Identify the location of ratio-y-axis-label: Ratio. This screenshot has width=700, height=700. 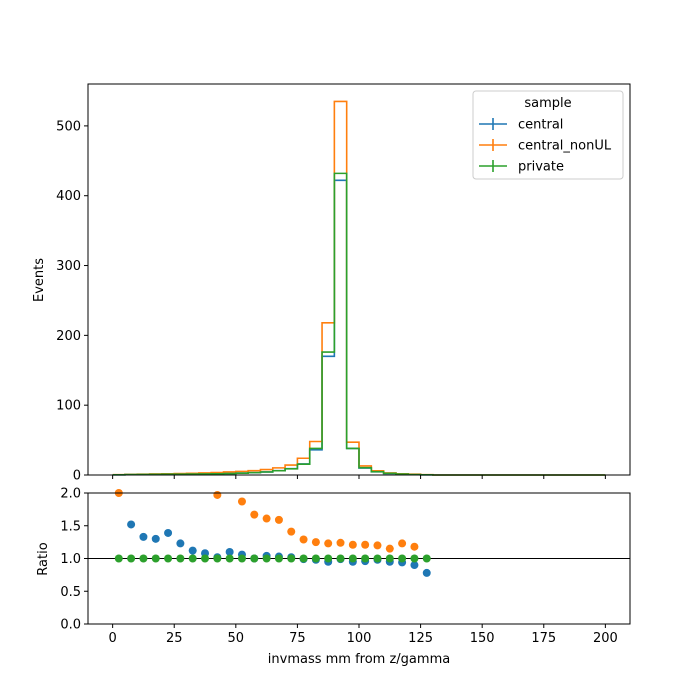
(43, 558).